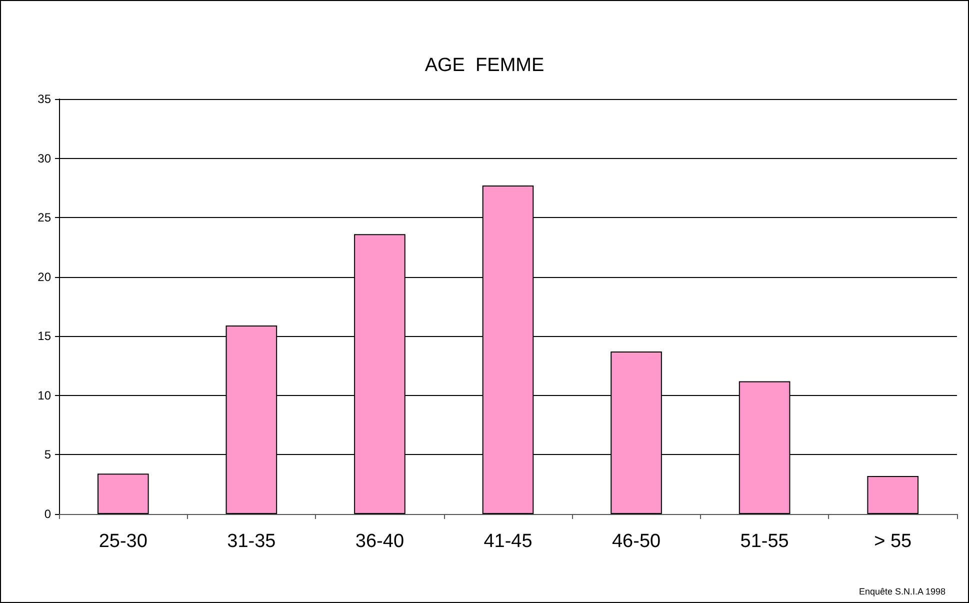 The width and height of the screenshot is (969, 603). I want to click on chart-title: AGE FEMME, so click(484, 65).